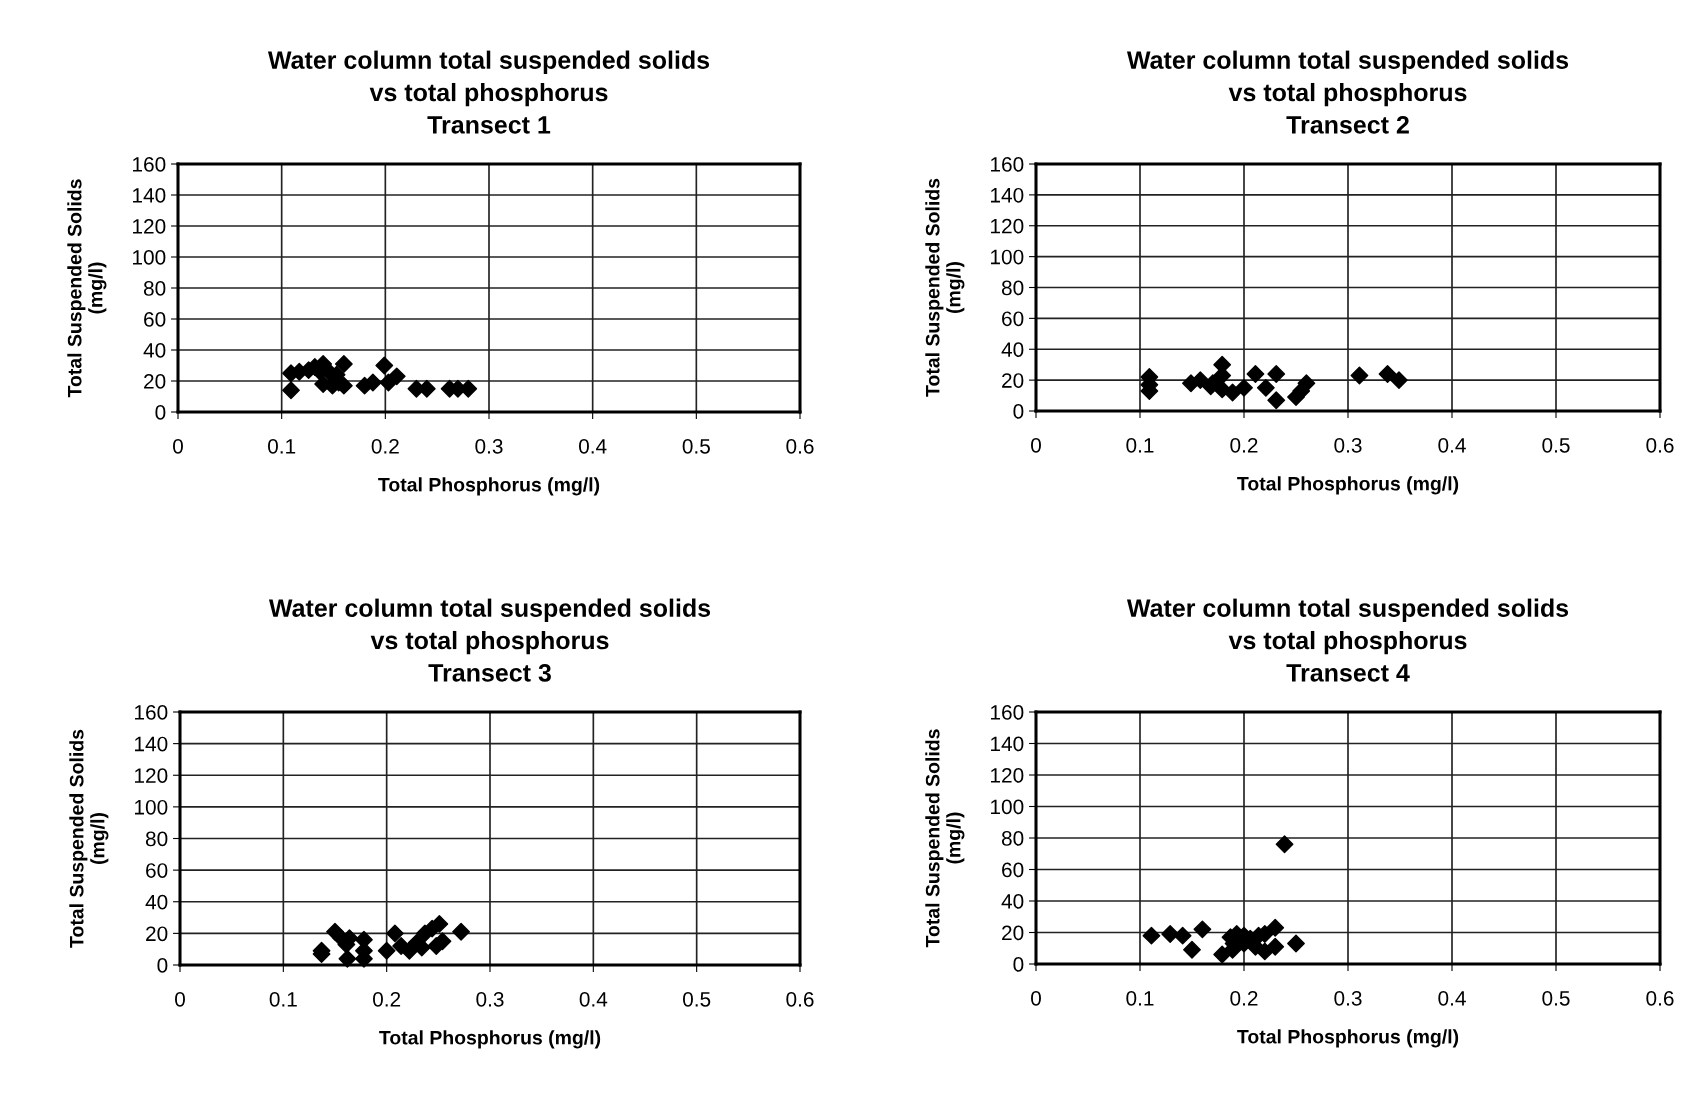 The height and width of the screenshot is (1097, 1690). Describe the element at coordinates (489, 640) in the screenshot. I see `chart-title: Water column total suspended solids vs total phosphorus Transect 3` at that location.